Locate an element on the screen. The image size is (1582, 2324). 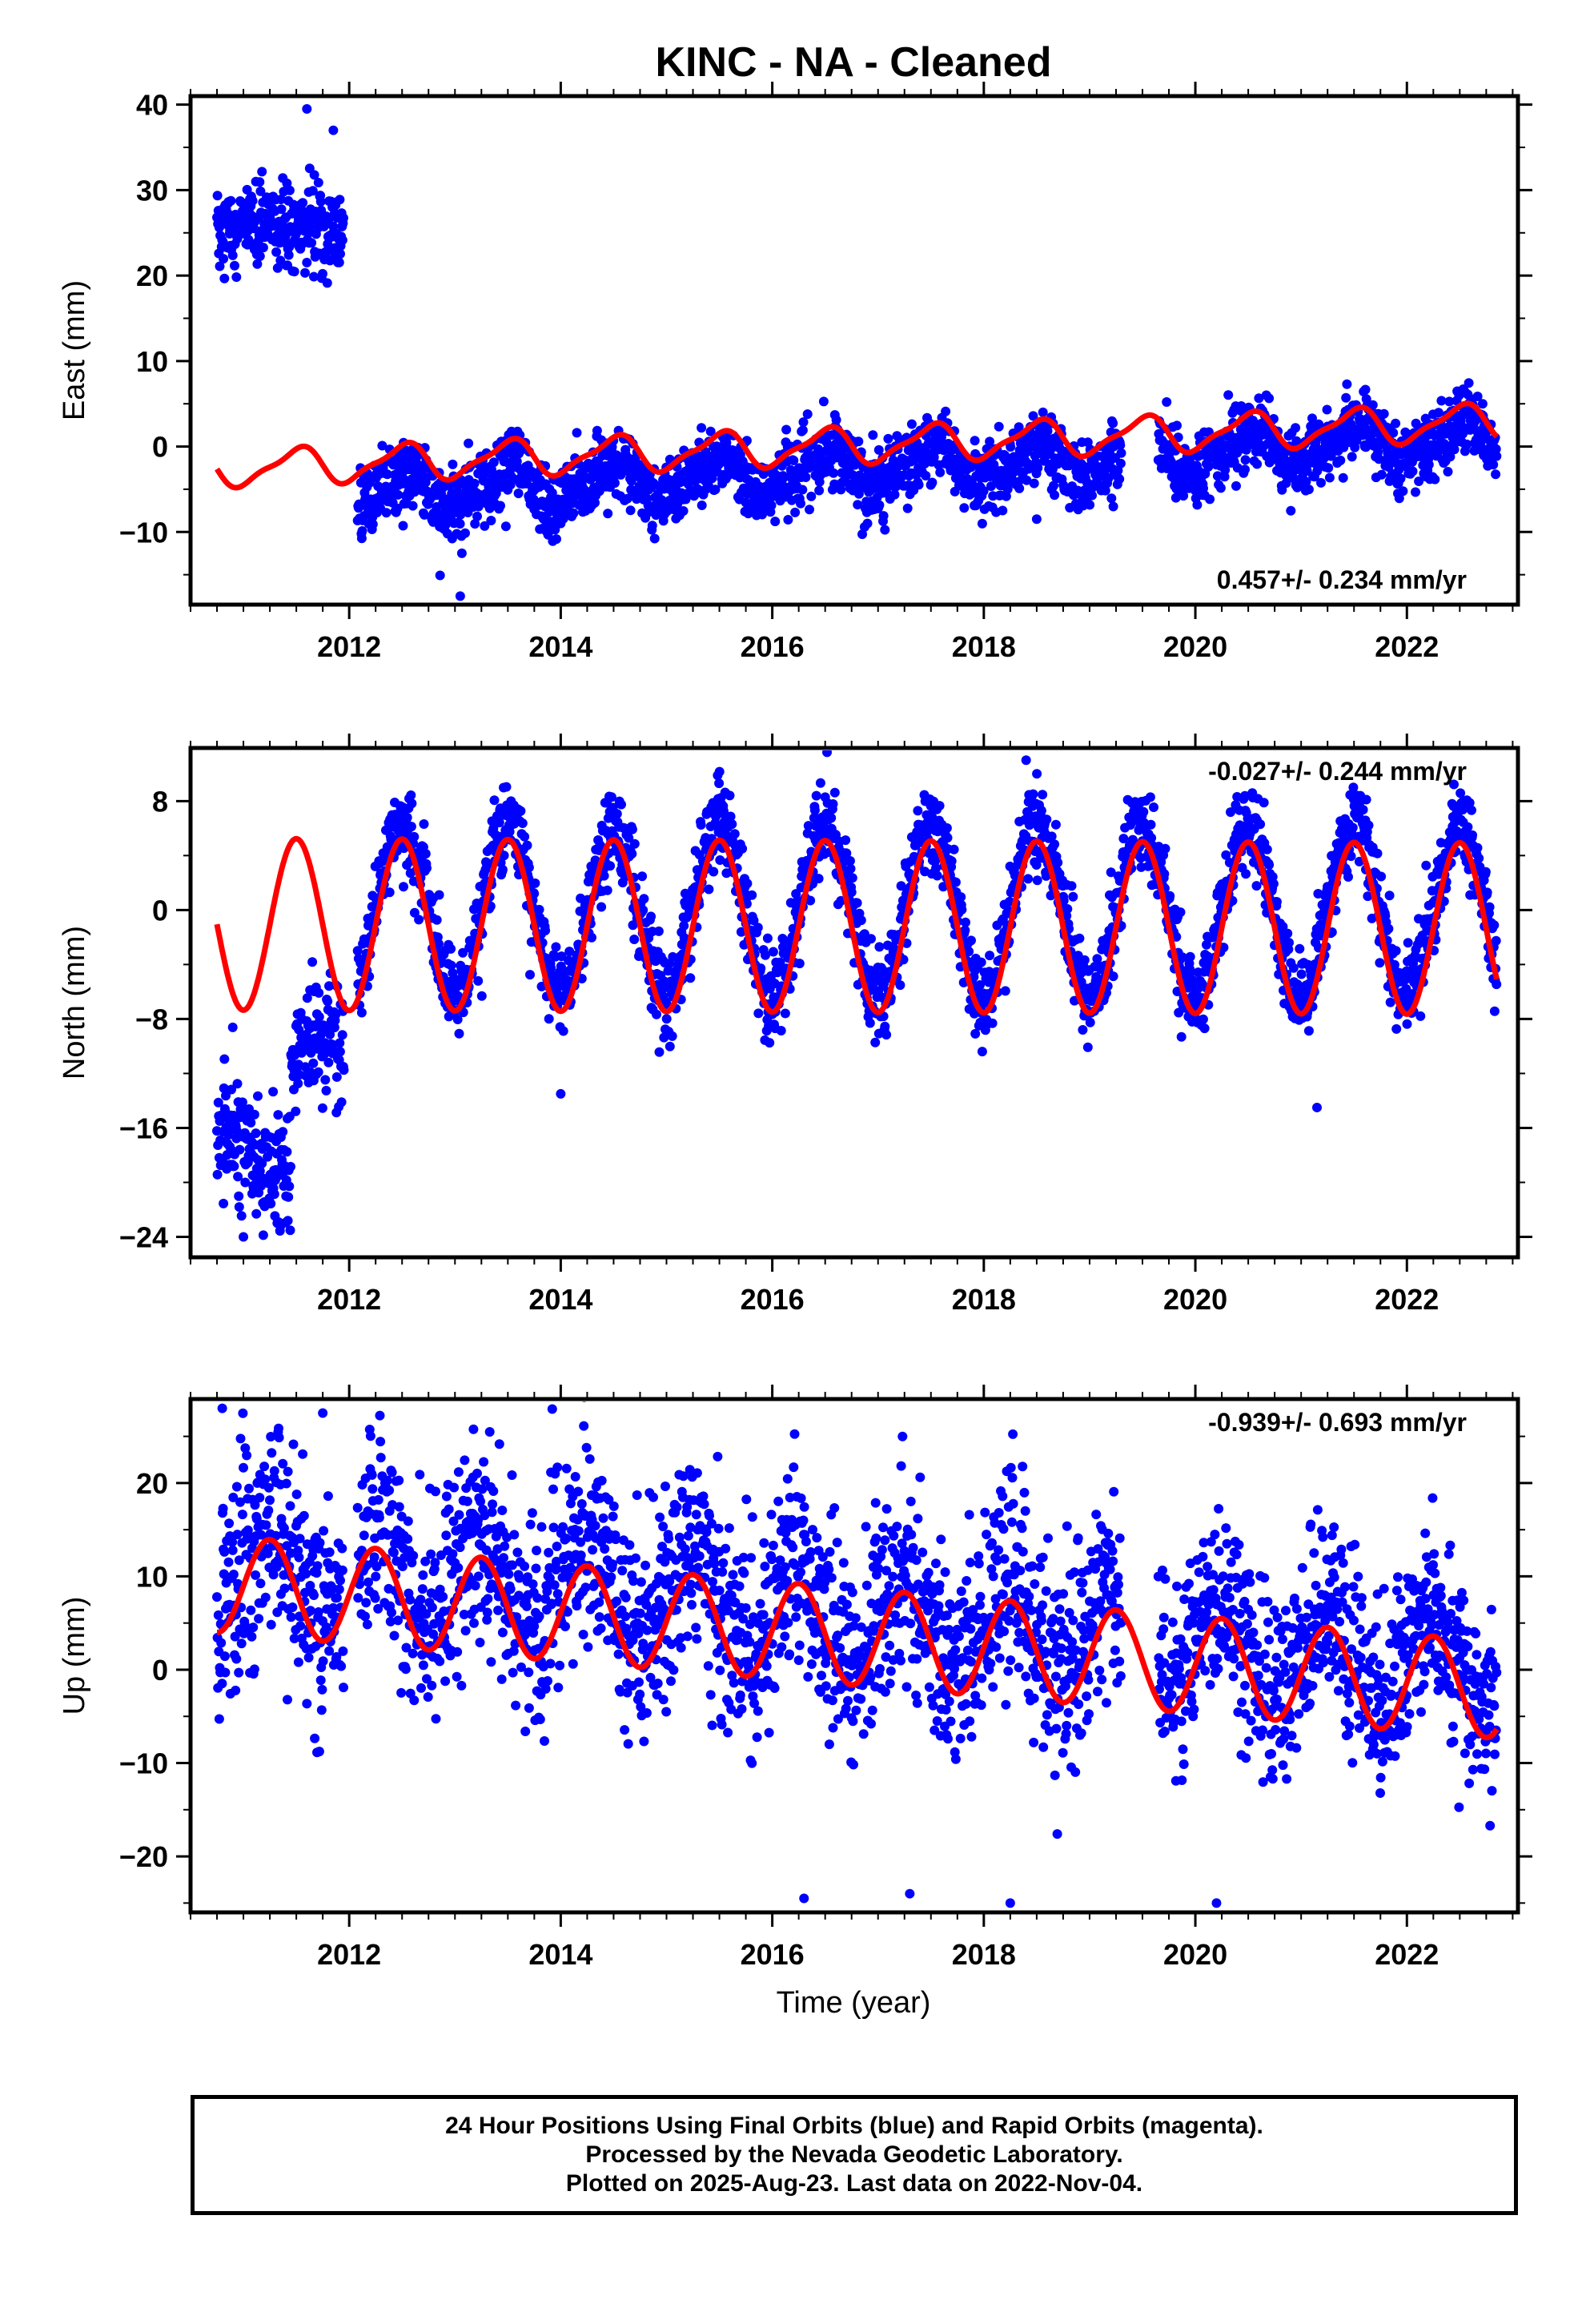
x-tick-label: 2014 is located at coordinates (560, 1299).